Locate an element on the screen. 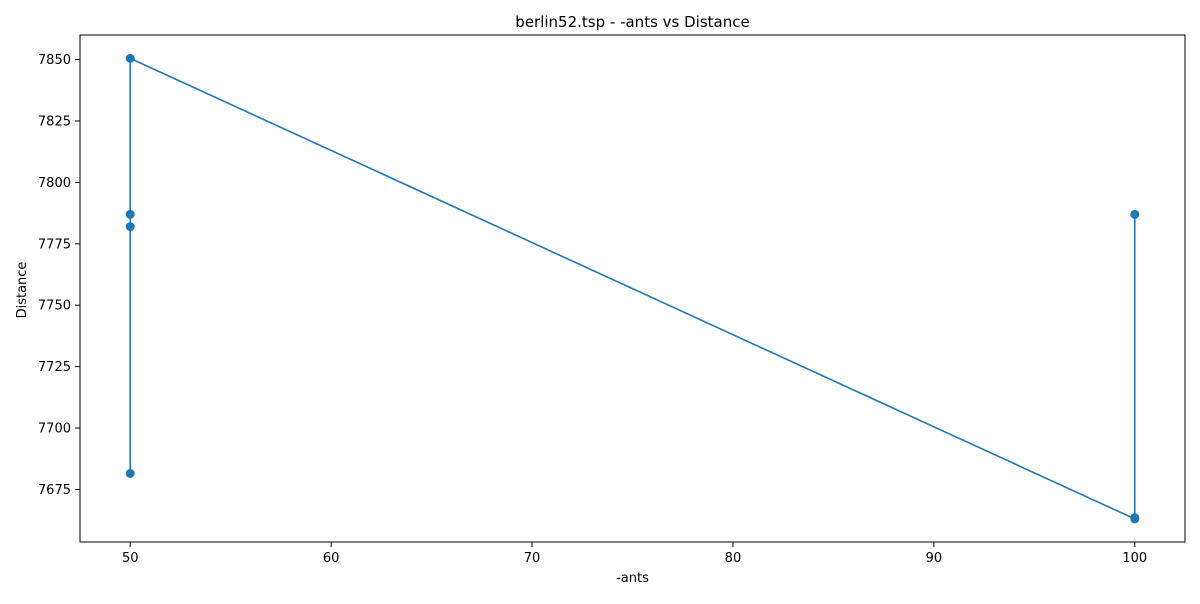 The width and height of the screenshot is (1200, 604). x-tick-label: 60 is located at coordinates (331, 558).